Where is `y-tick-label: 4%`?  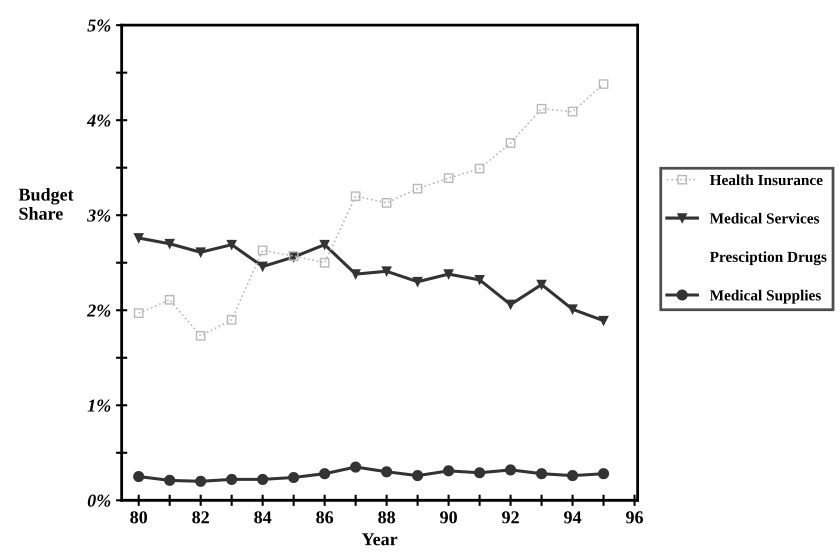
y-tick-label: 4% is located at coordinates (98, 120).